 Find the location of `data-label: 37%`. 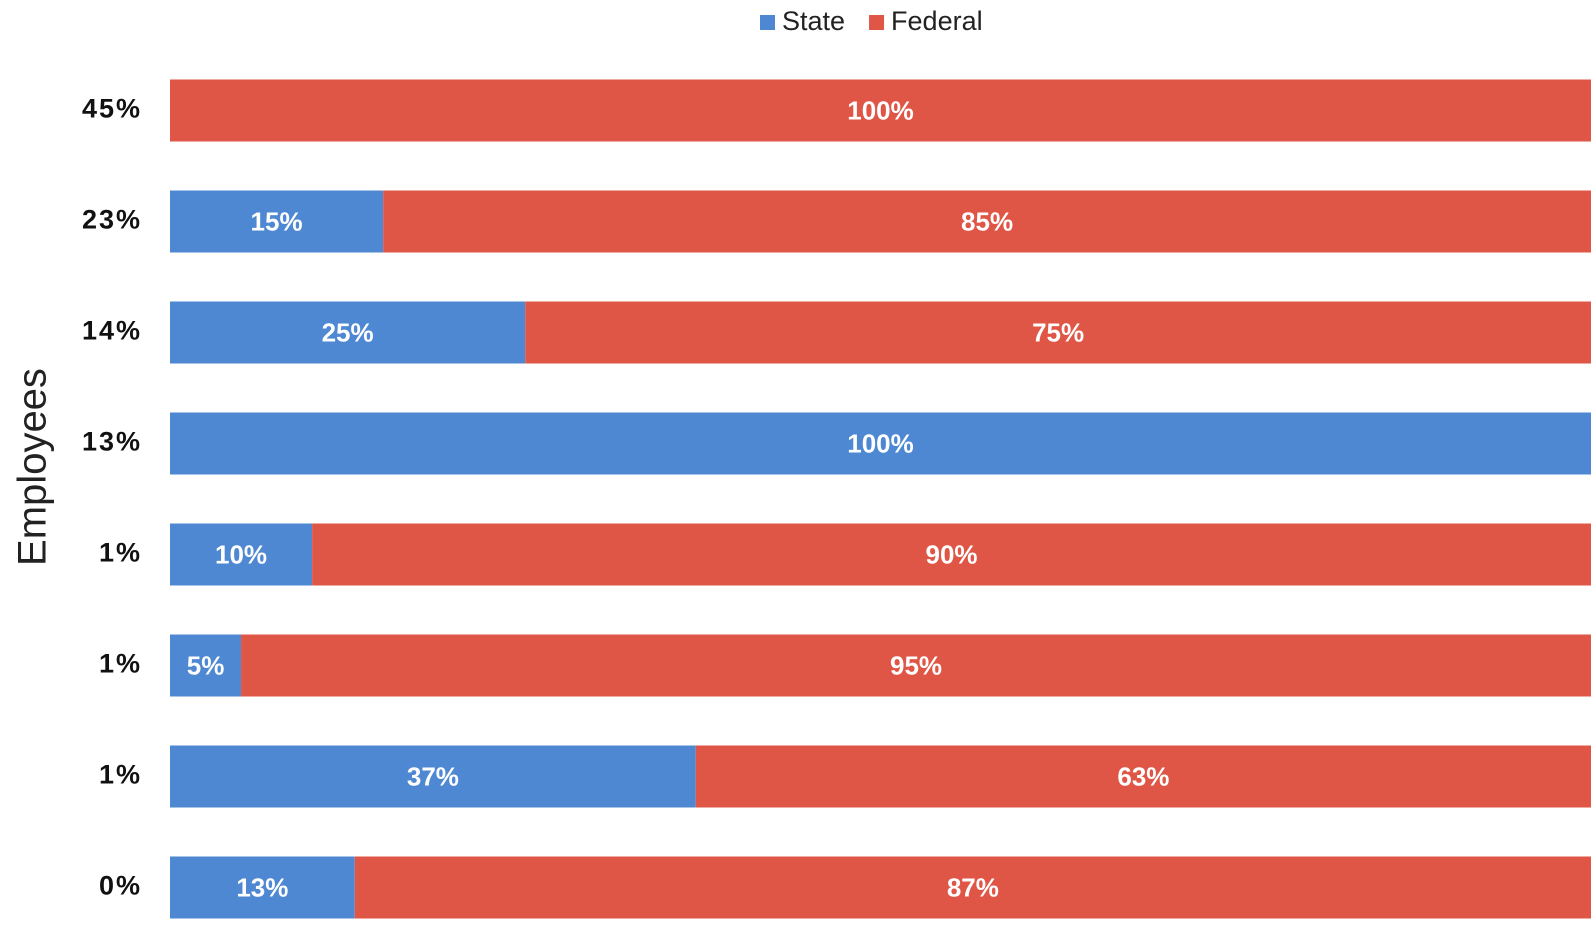

data-label: 37% is located at coordinates (433, 776).